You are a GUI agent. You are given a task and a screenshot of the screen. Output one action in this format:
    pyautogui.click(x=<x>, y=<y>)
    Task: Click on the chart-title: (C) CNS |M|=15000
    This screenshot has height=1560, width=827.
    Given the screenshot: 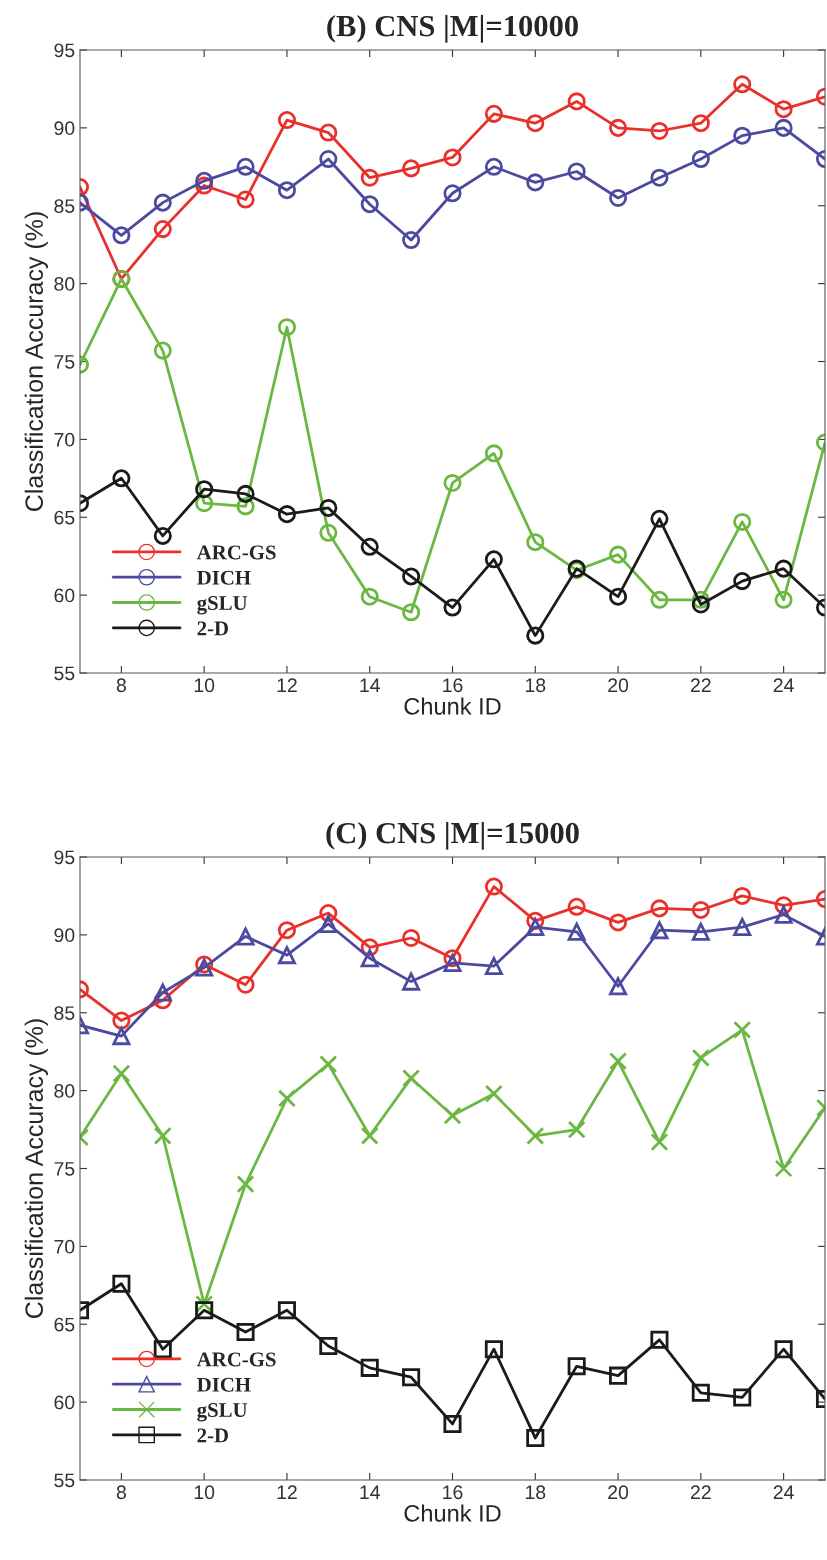 What is the action you would take?
    pyautogui.click(x=452, y=835)
    